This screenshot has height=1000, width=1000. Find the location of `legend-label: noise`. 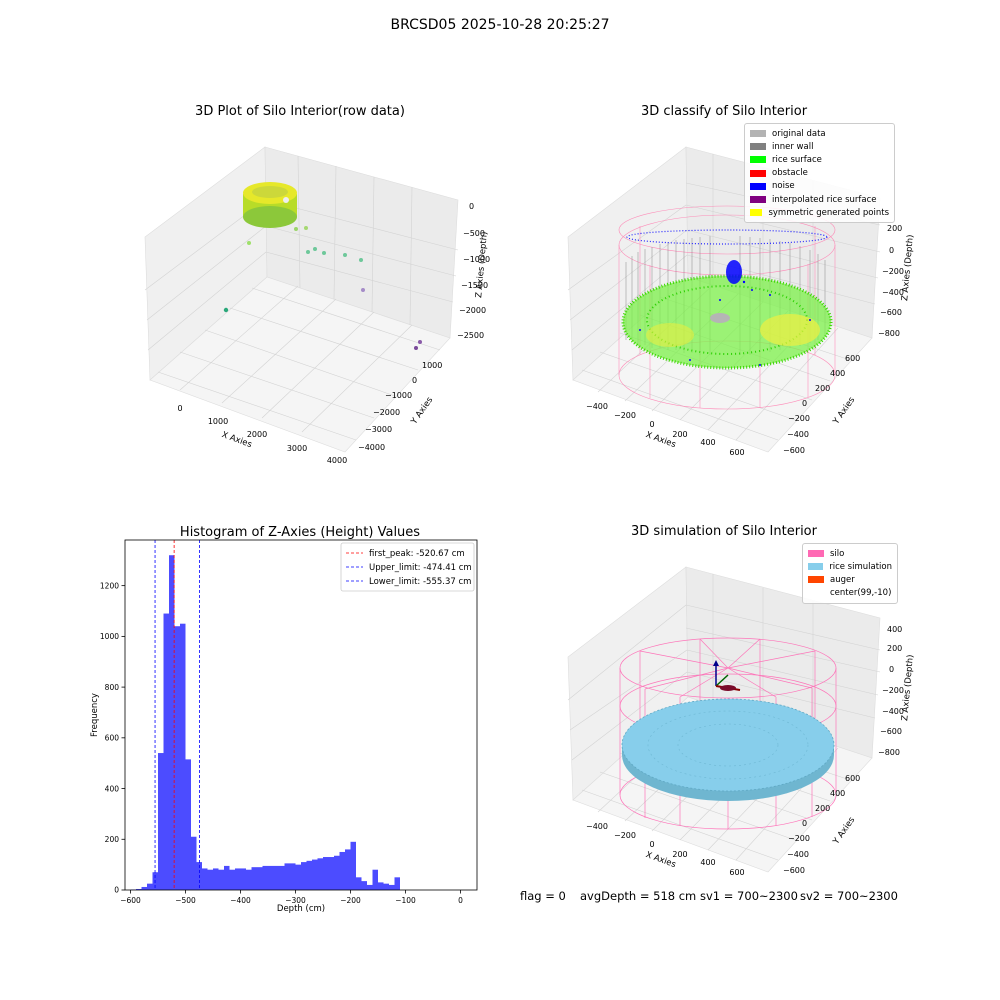

legend-label: noise is located at coordinates (783, 186).